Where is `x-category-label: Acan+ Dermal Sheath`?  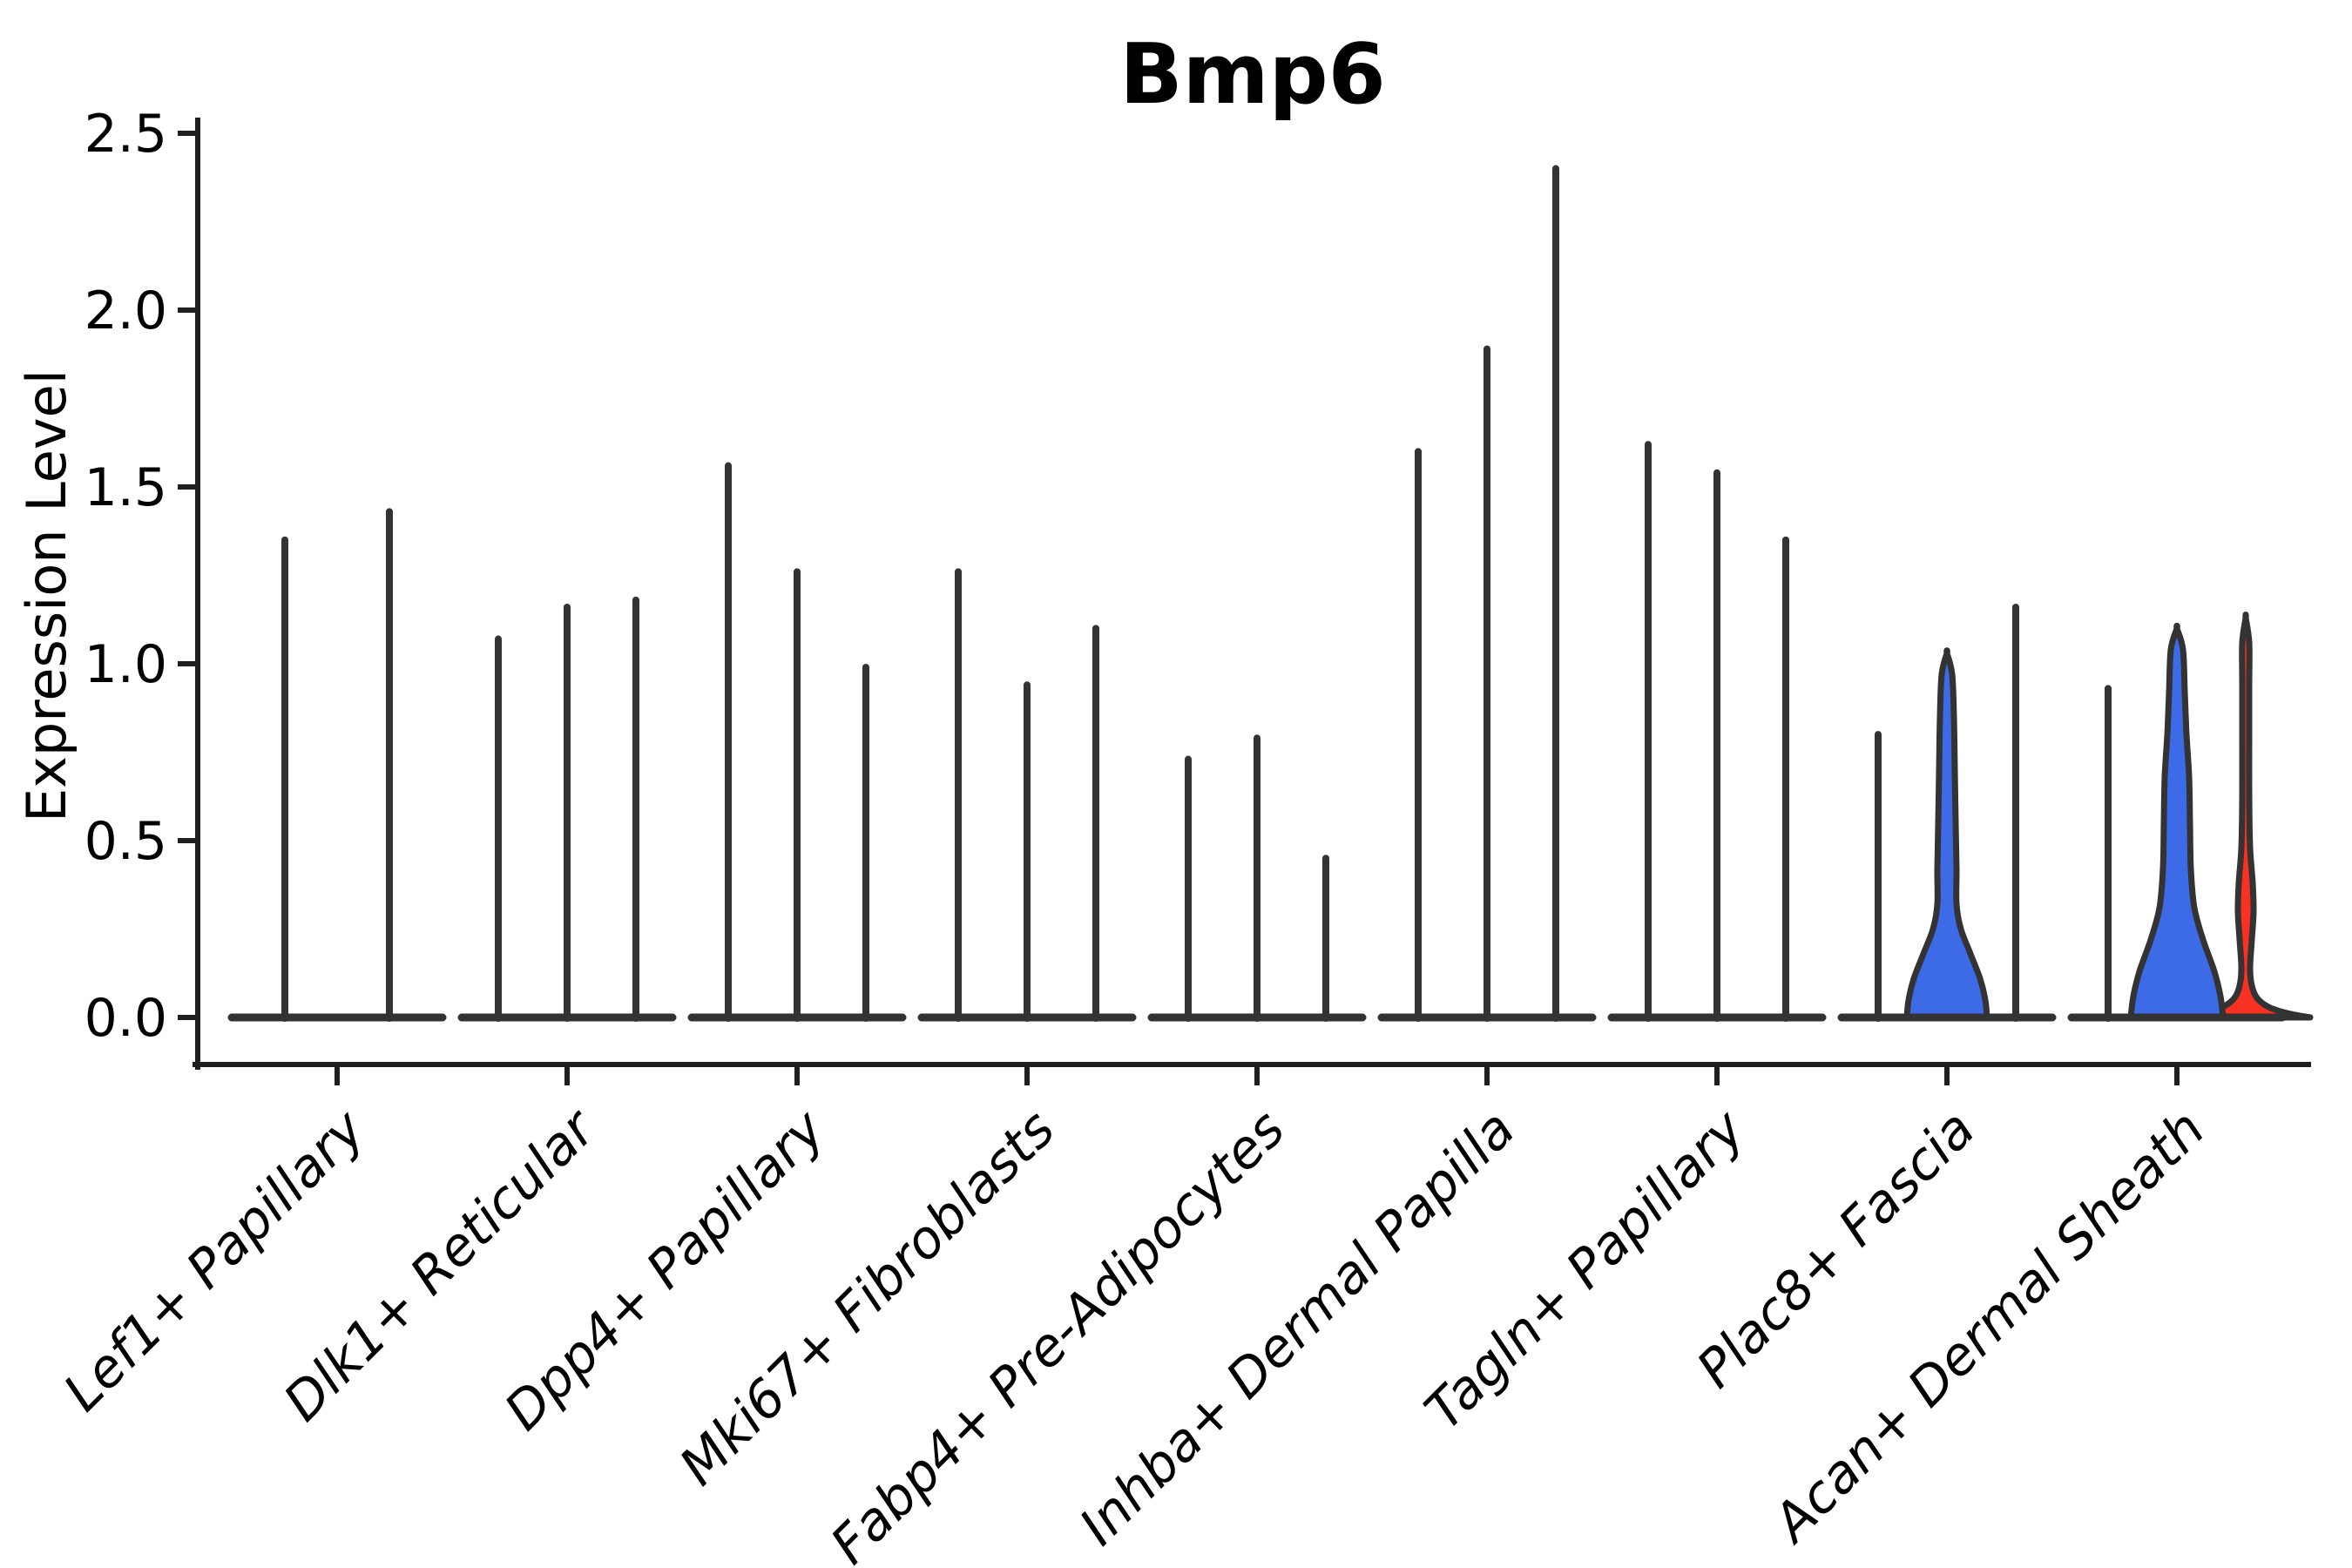 x-category-label: Acan+ Dermal Sheath is located at coordinates (1988, 1327).